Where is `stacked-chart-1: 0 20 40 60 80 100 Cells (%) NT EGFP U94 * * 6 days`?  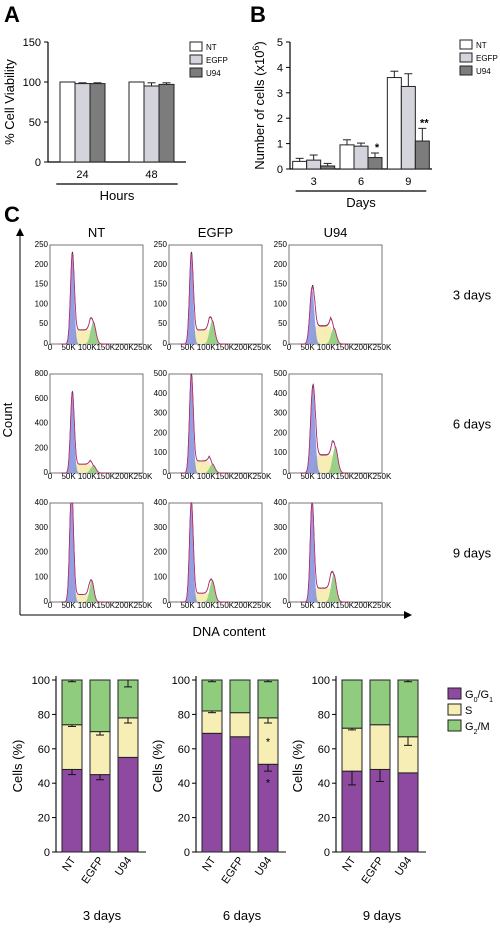 stacked-chart-1: 0 20 40 60 80 100 Cells (%) NT EGFP U94 * * 6 days is located at coordinates (218, 799).